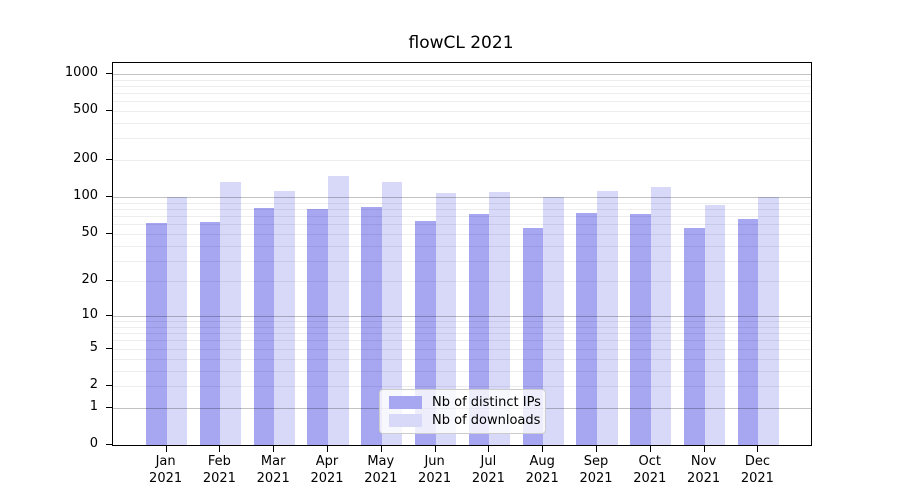 This screenshot has height=500, width=900. What do you see at coordinates (273, 470) in the screenshot?
I see `x-tick-label: Mar 2021` at bounding box center [273, 470].